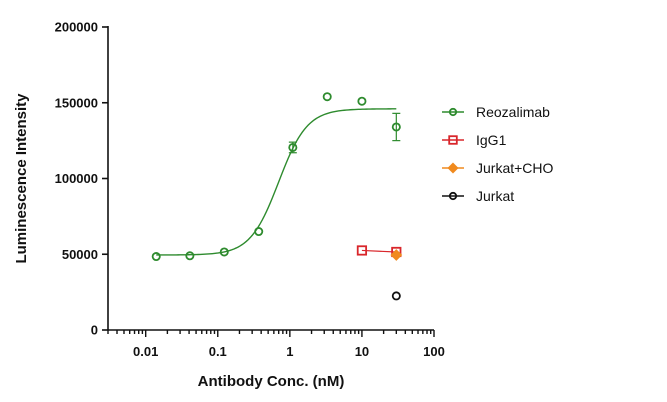  I want to click on legend-label: Jurkat+CHO, so click(515, 168).